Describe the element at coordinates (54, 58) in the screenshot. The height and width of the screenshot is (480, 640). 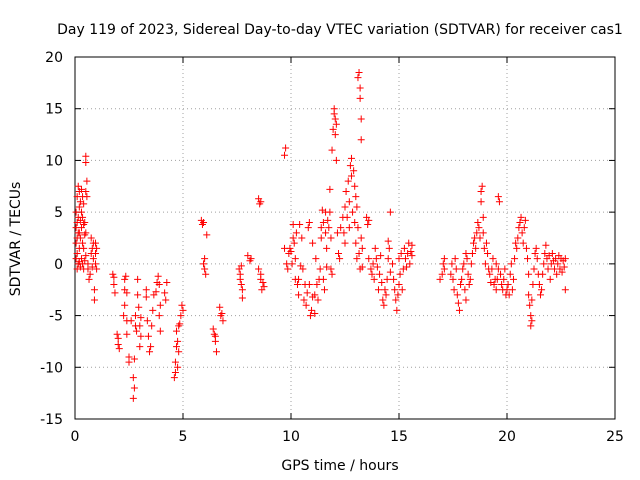
I see `y-tick-label: 20` at that location.